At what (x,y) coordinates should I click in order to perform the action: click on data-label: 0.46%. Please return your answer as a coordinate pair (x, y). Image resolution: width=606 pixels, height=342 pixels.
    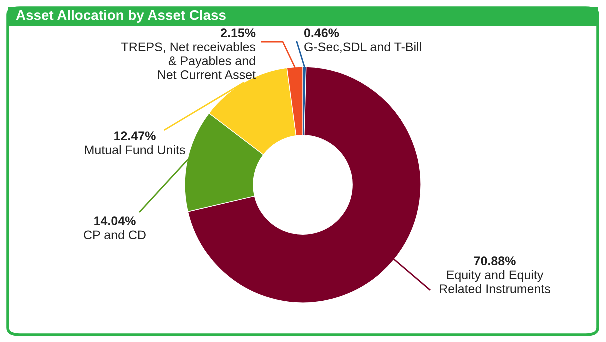
    Looking at the image, I should click on (322, 33).